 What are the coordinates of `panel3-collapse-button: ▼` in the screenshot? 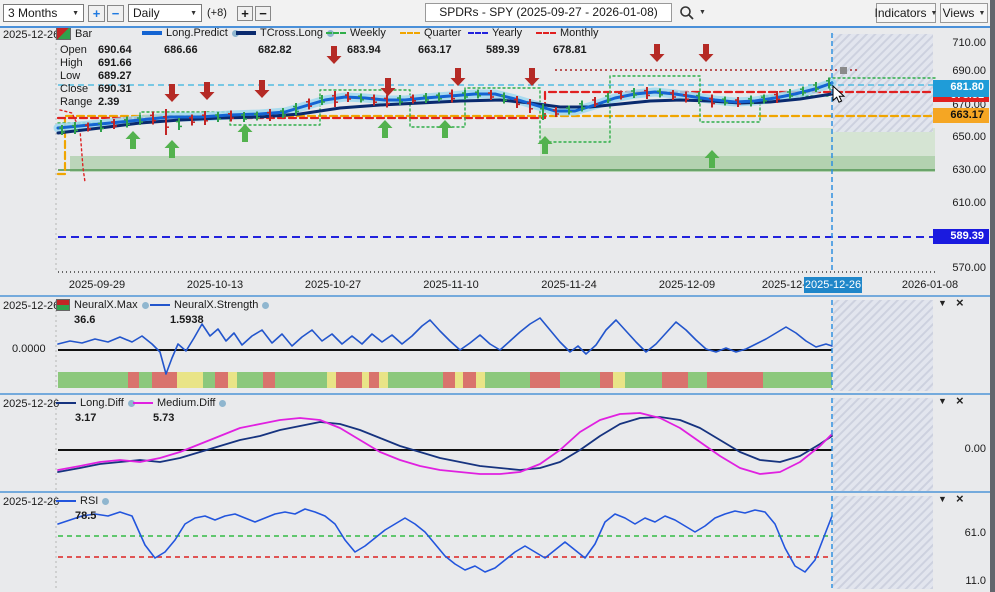 It's located at (942, 401).